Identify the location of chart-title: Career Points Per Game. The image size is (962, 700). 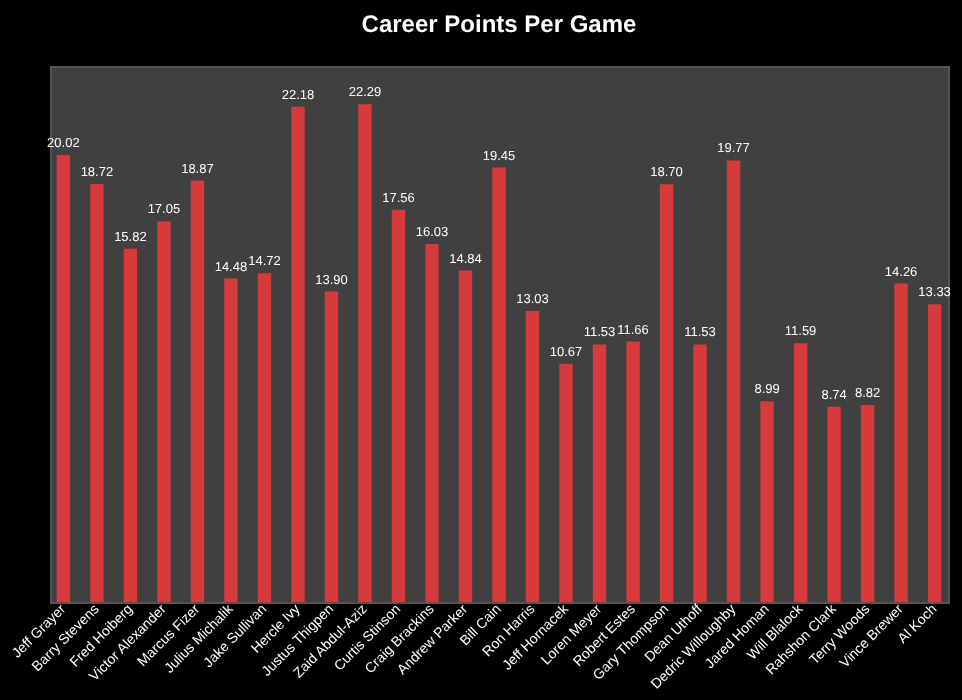
(499, 24).